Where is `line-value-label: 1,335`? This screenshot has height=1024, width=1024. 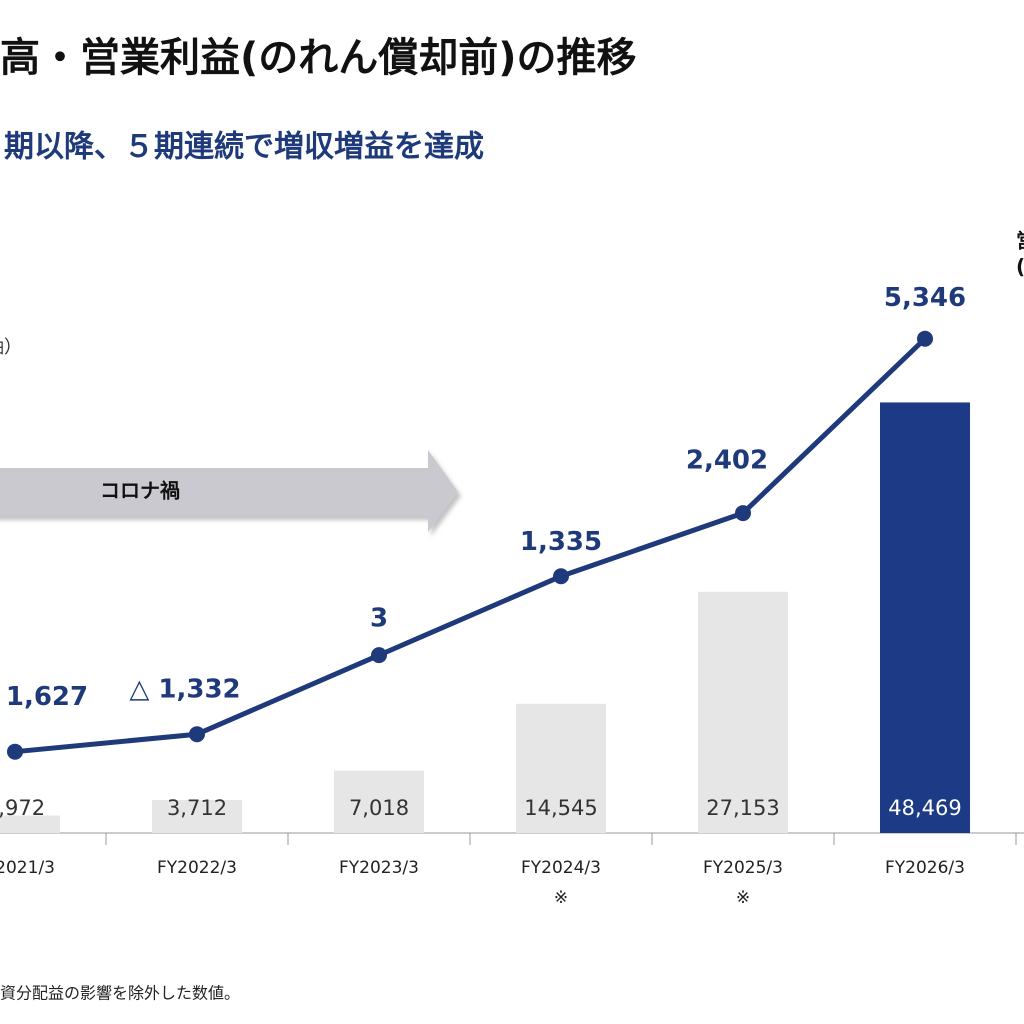 line-value-label: 1,335 is located at coordinates (561, 542).